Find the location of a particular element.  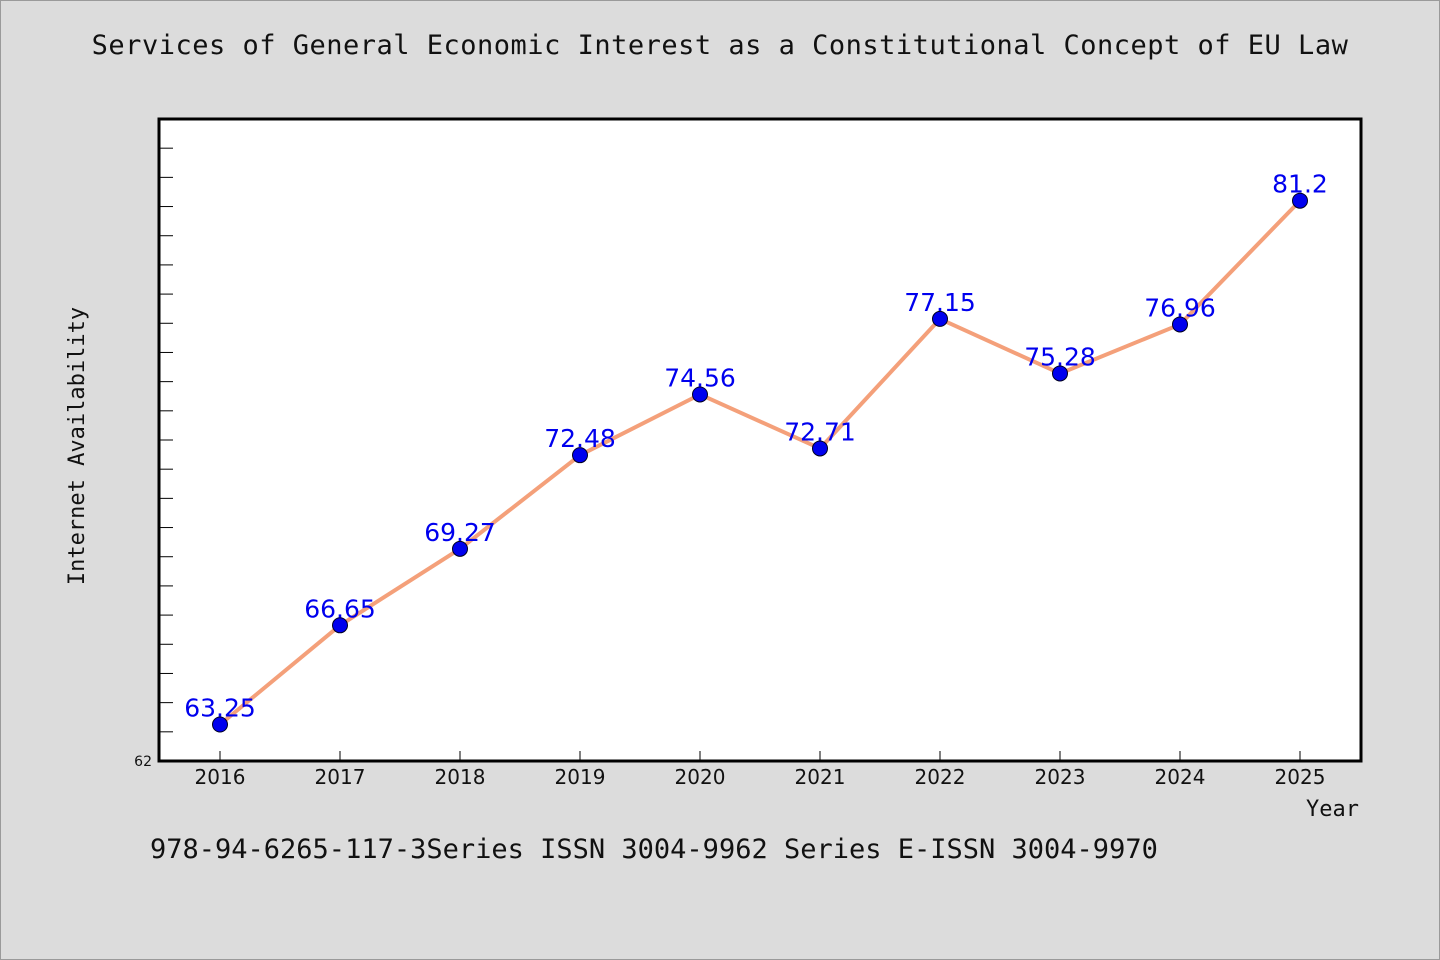

data-label: 75.28 is located at coordinates (1060, 356).